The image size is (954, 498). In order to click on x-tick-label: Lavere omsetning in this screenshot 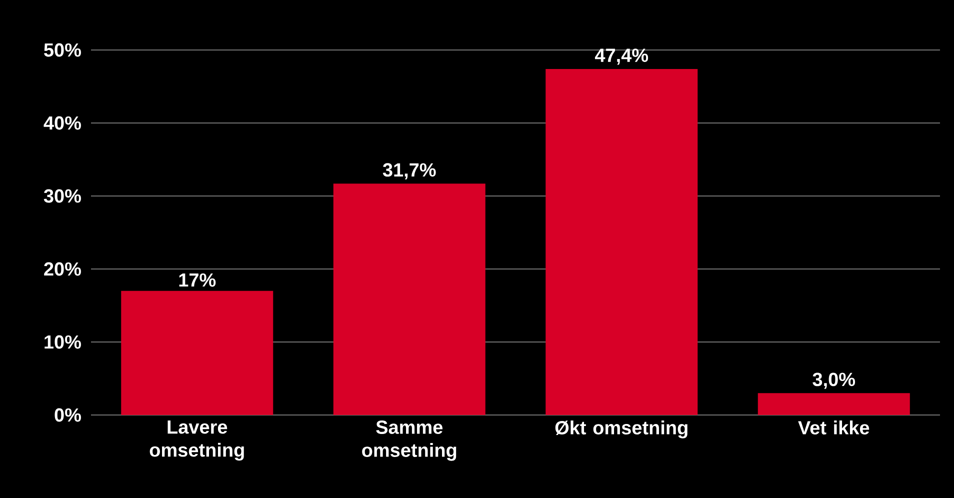, I will do `click(197, 440)`.